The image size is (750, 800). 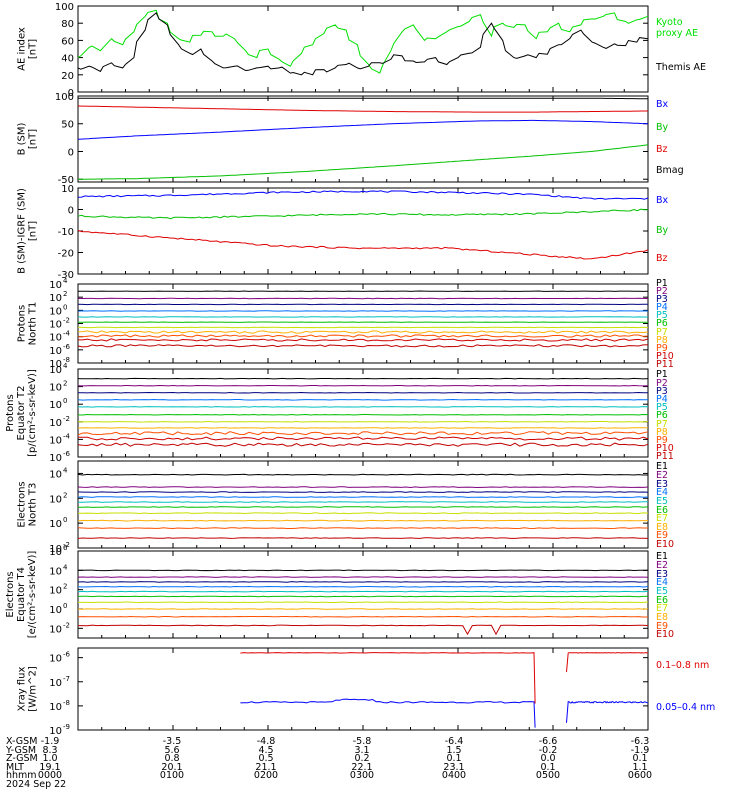 What do you see at coordinates (662, 617) in the screenshot?
I see `legend-label: E8` at bounding box center [662, 617].